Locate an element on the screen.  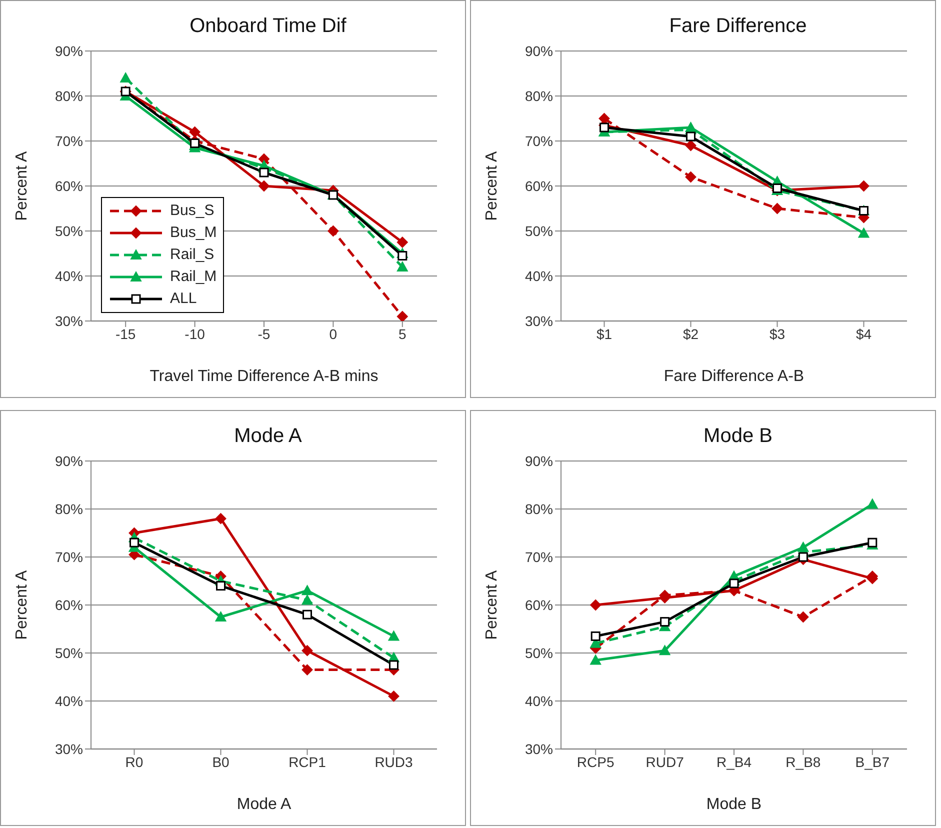
chart-title: Onboard Time Dif is located at coordinates (268, 26).